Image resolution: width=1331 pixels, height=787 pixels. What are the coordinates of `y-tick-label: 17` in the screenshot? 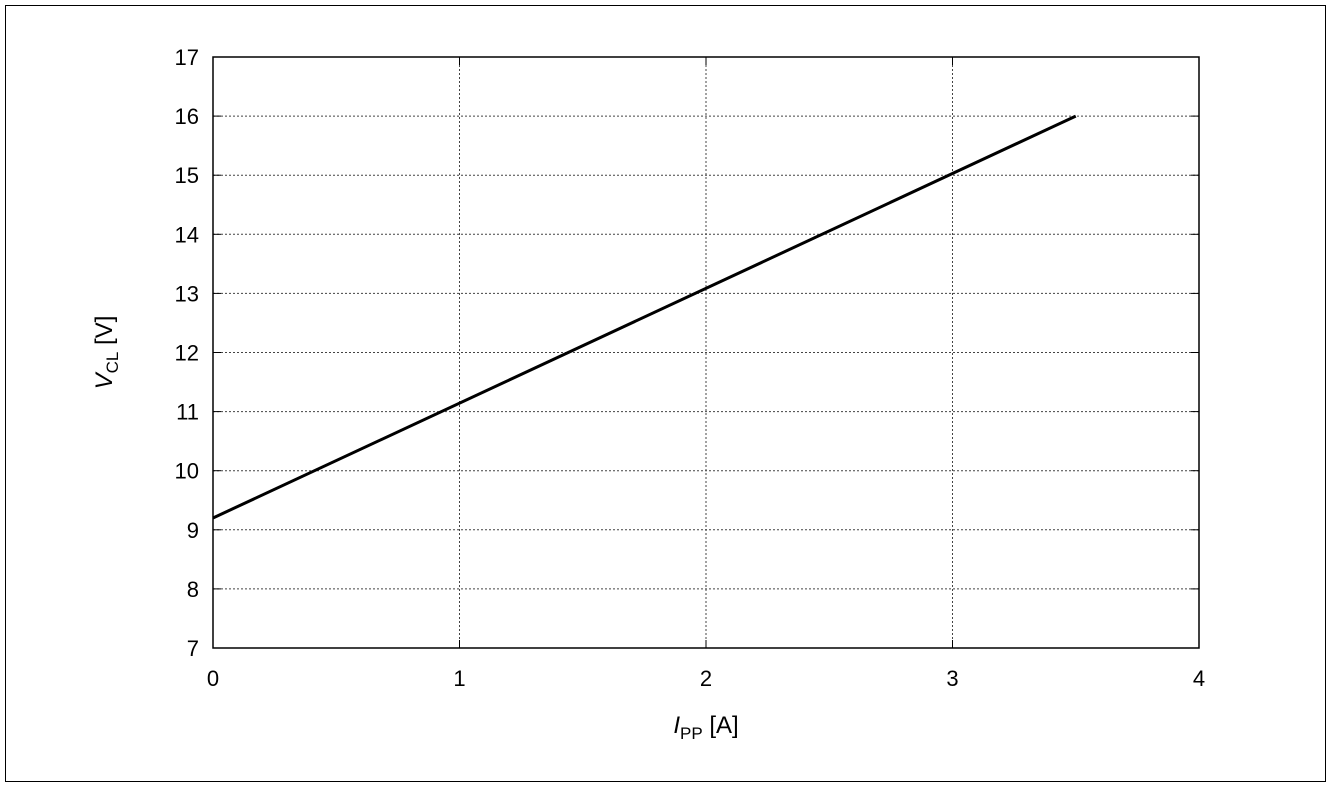 It's located at (187, 57).